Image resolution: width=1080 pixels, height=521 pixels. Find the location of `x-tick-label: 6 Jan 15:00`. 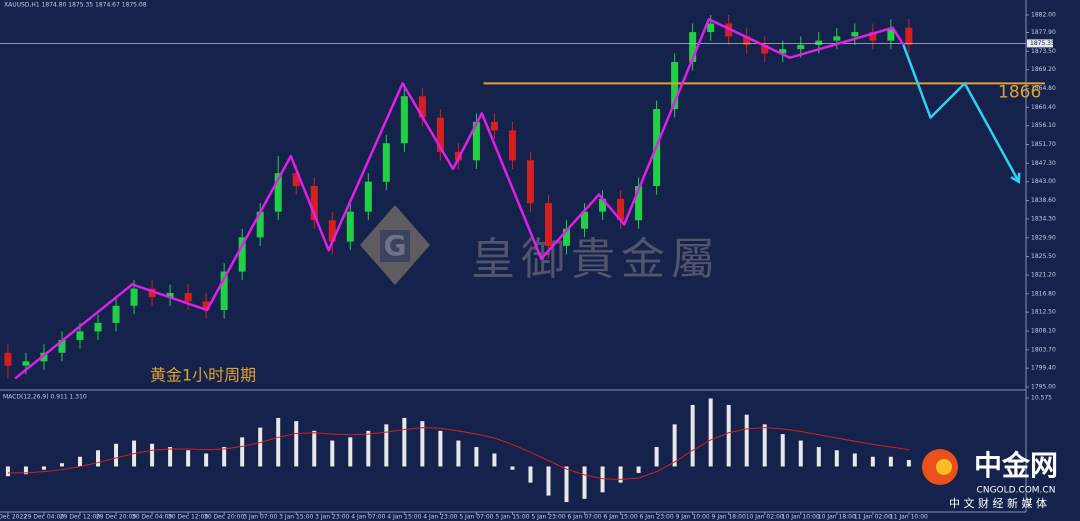

x-tick-label: 6 Jan 15:00 is located at coordinates (620, 517).